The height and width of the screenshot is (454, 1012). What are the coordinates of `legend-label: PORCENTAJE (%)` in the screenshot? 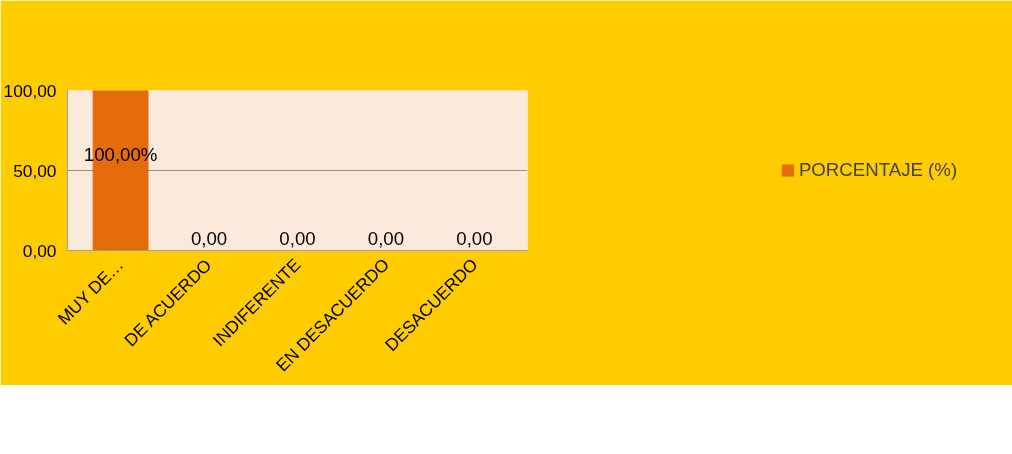 It's located at (878, 170).